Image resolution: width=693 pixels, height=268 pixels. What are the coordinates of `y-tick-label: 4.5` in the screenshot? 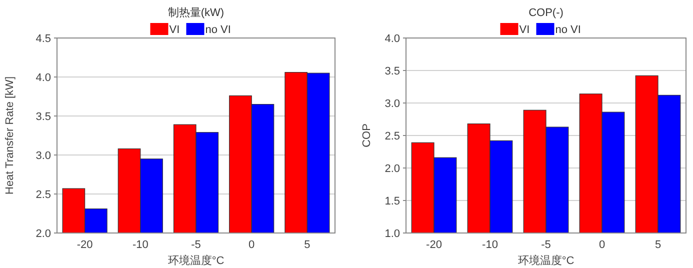 It's located at (43, 39).